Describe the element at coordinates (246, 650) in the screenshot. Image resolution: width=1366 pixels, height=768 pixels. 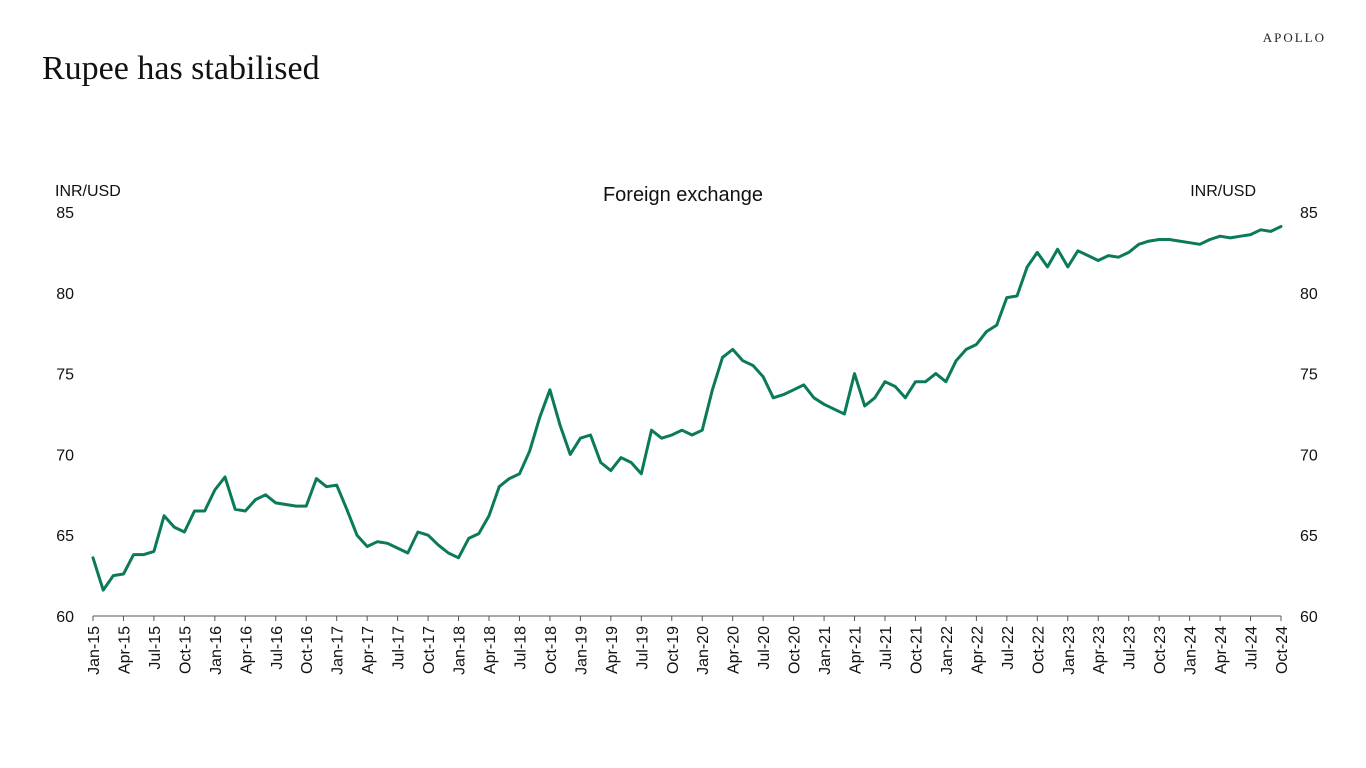
I see `x-tick-label: Apr-16` at that location.